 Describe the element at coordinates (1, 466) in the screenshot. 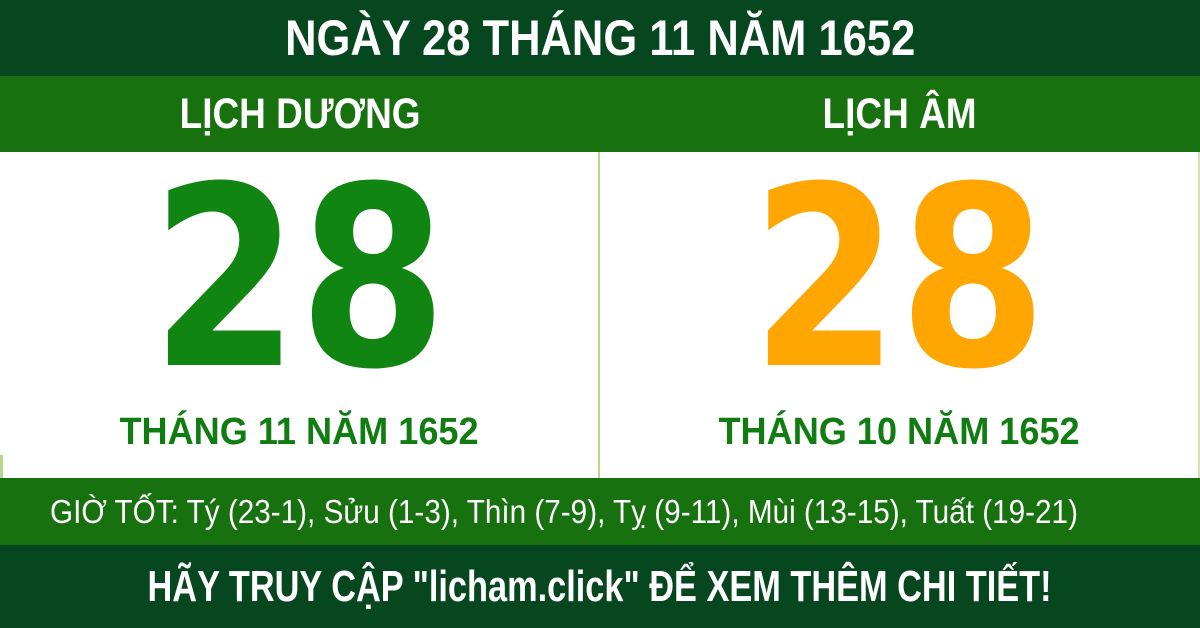

I see `panel-left-border` at that location.